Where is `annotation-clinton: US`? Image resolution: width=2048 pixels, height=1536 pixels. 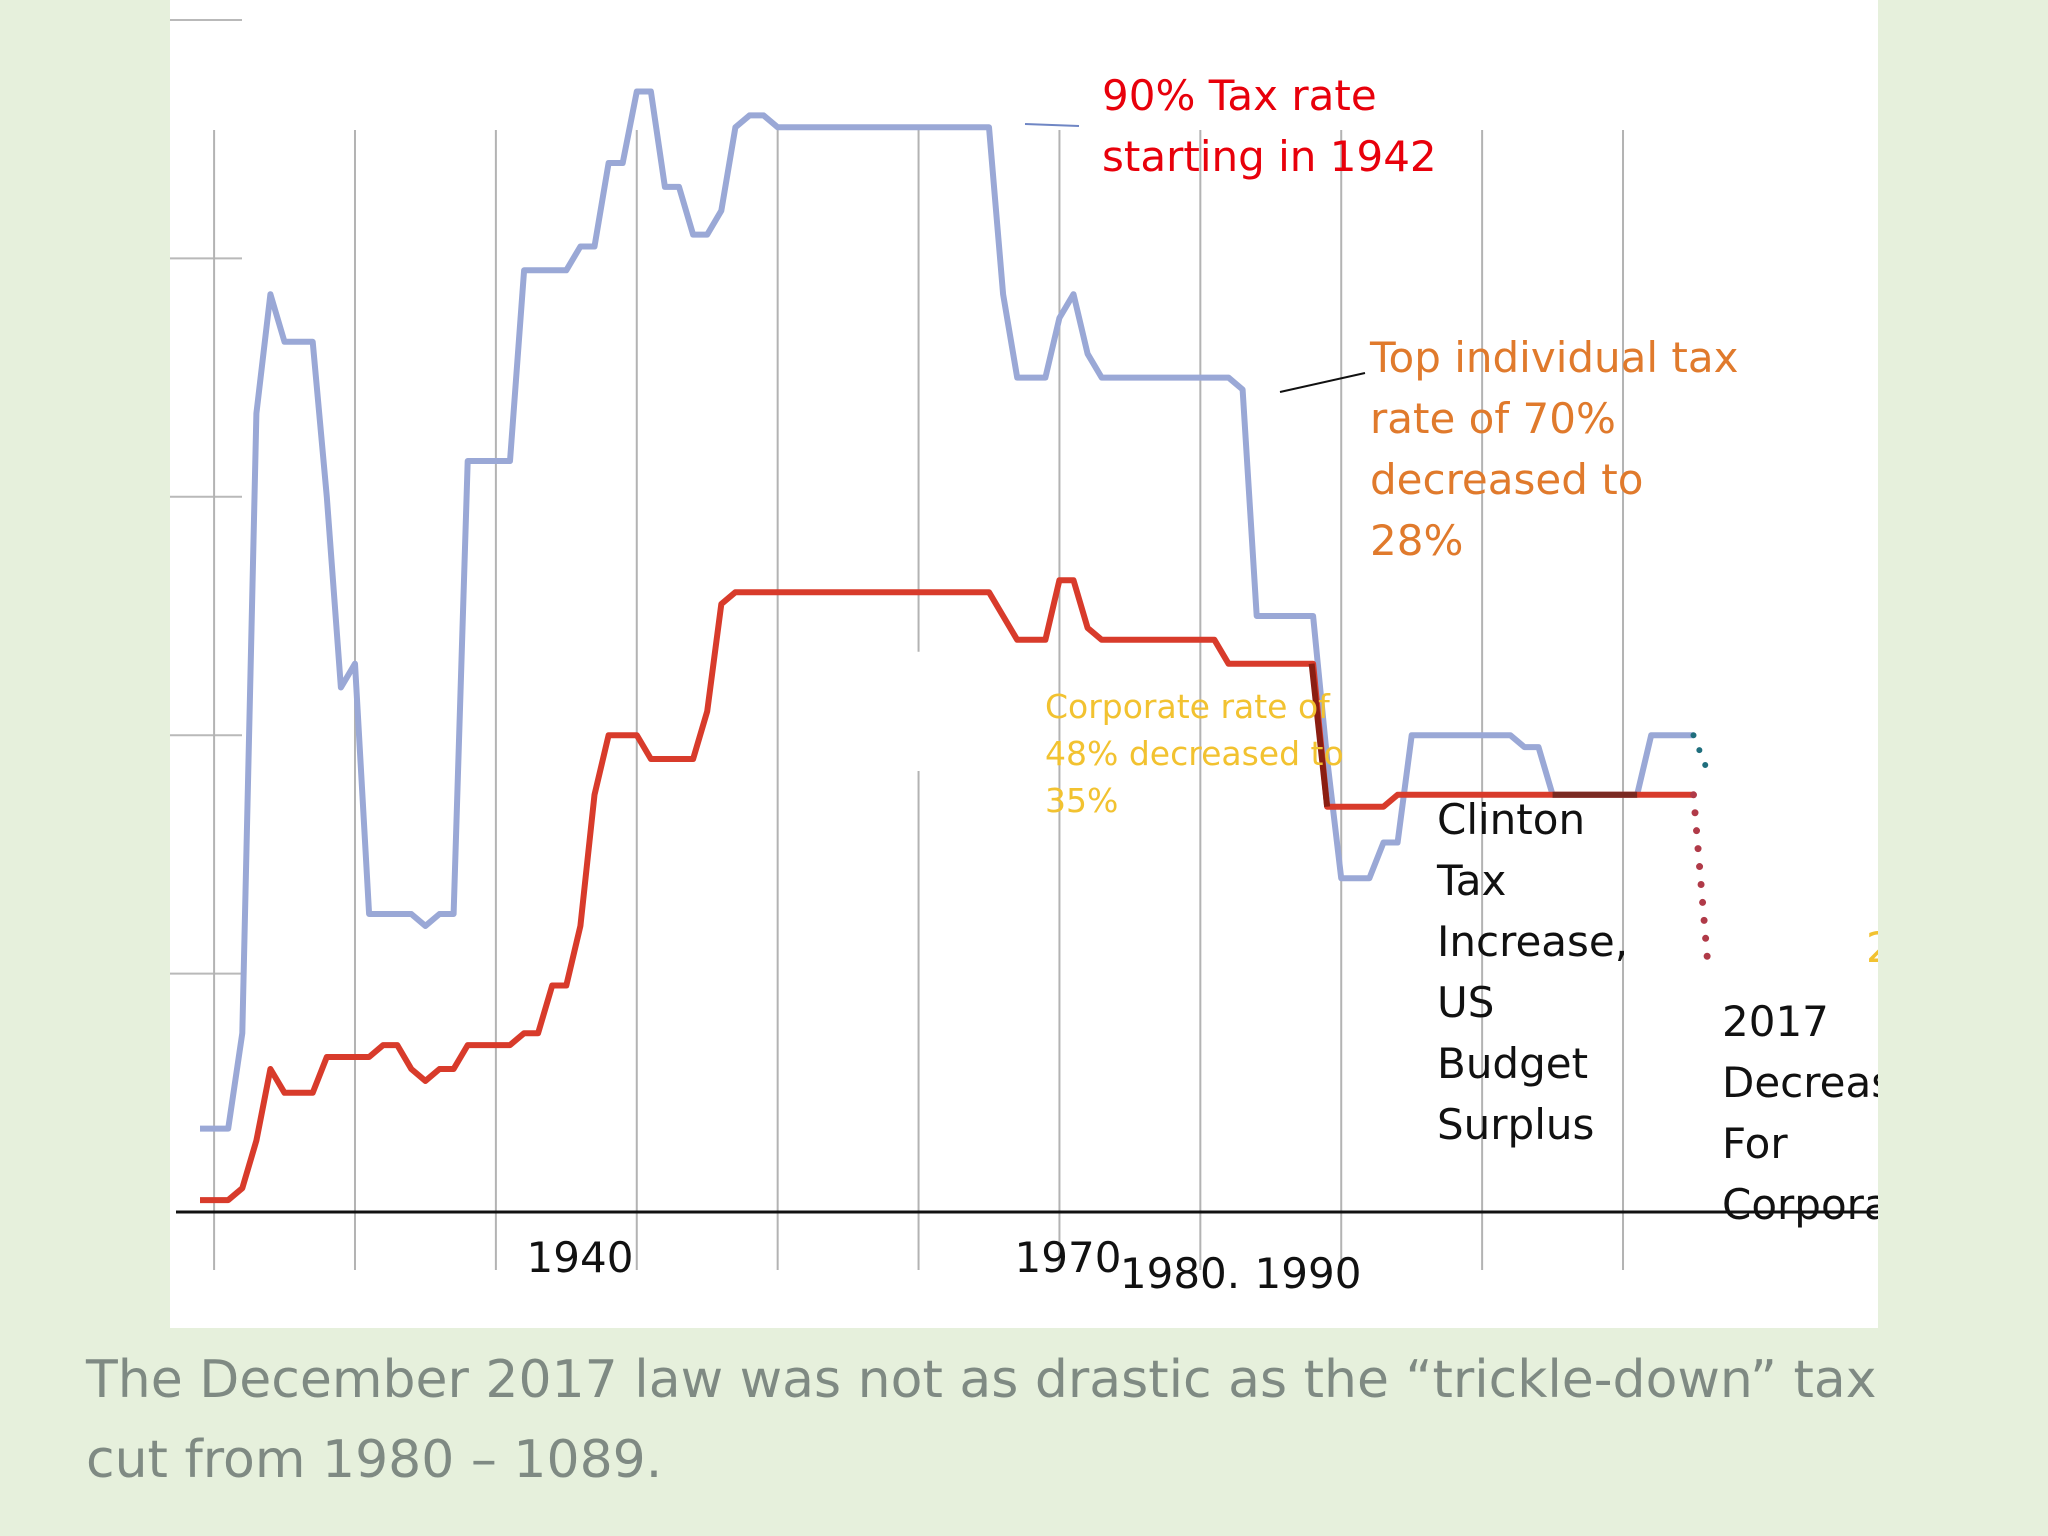 annotation-clinton: US is located at coordinates (1465, 1002).